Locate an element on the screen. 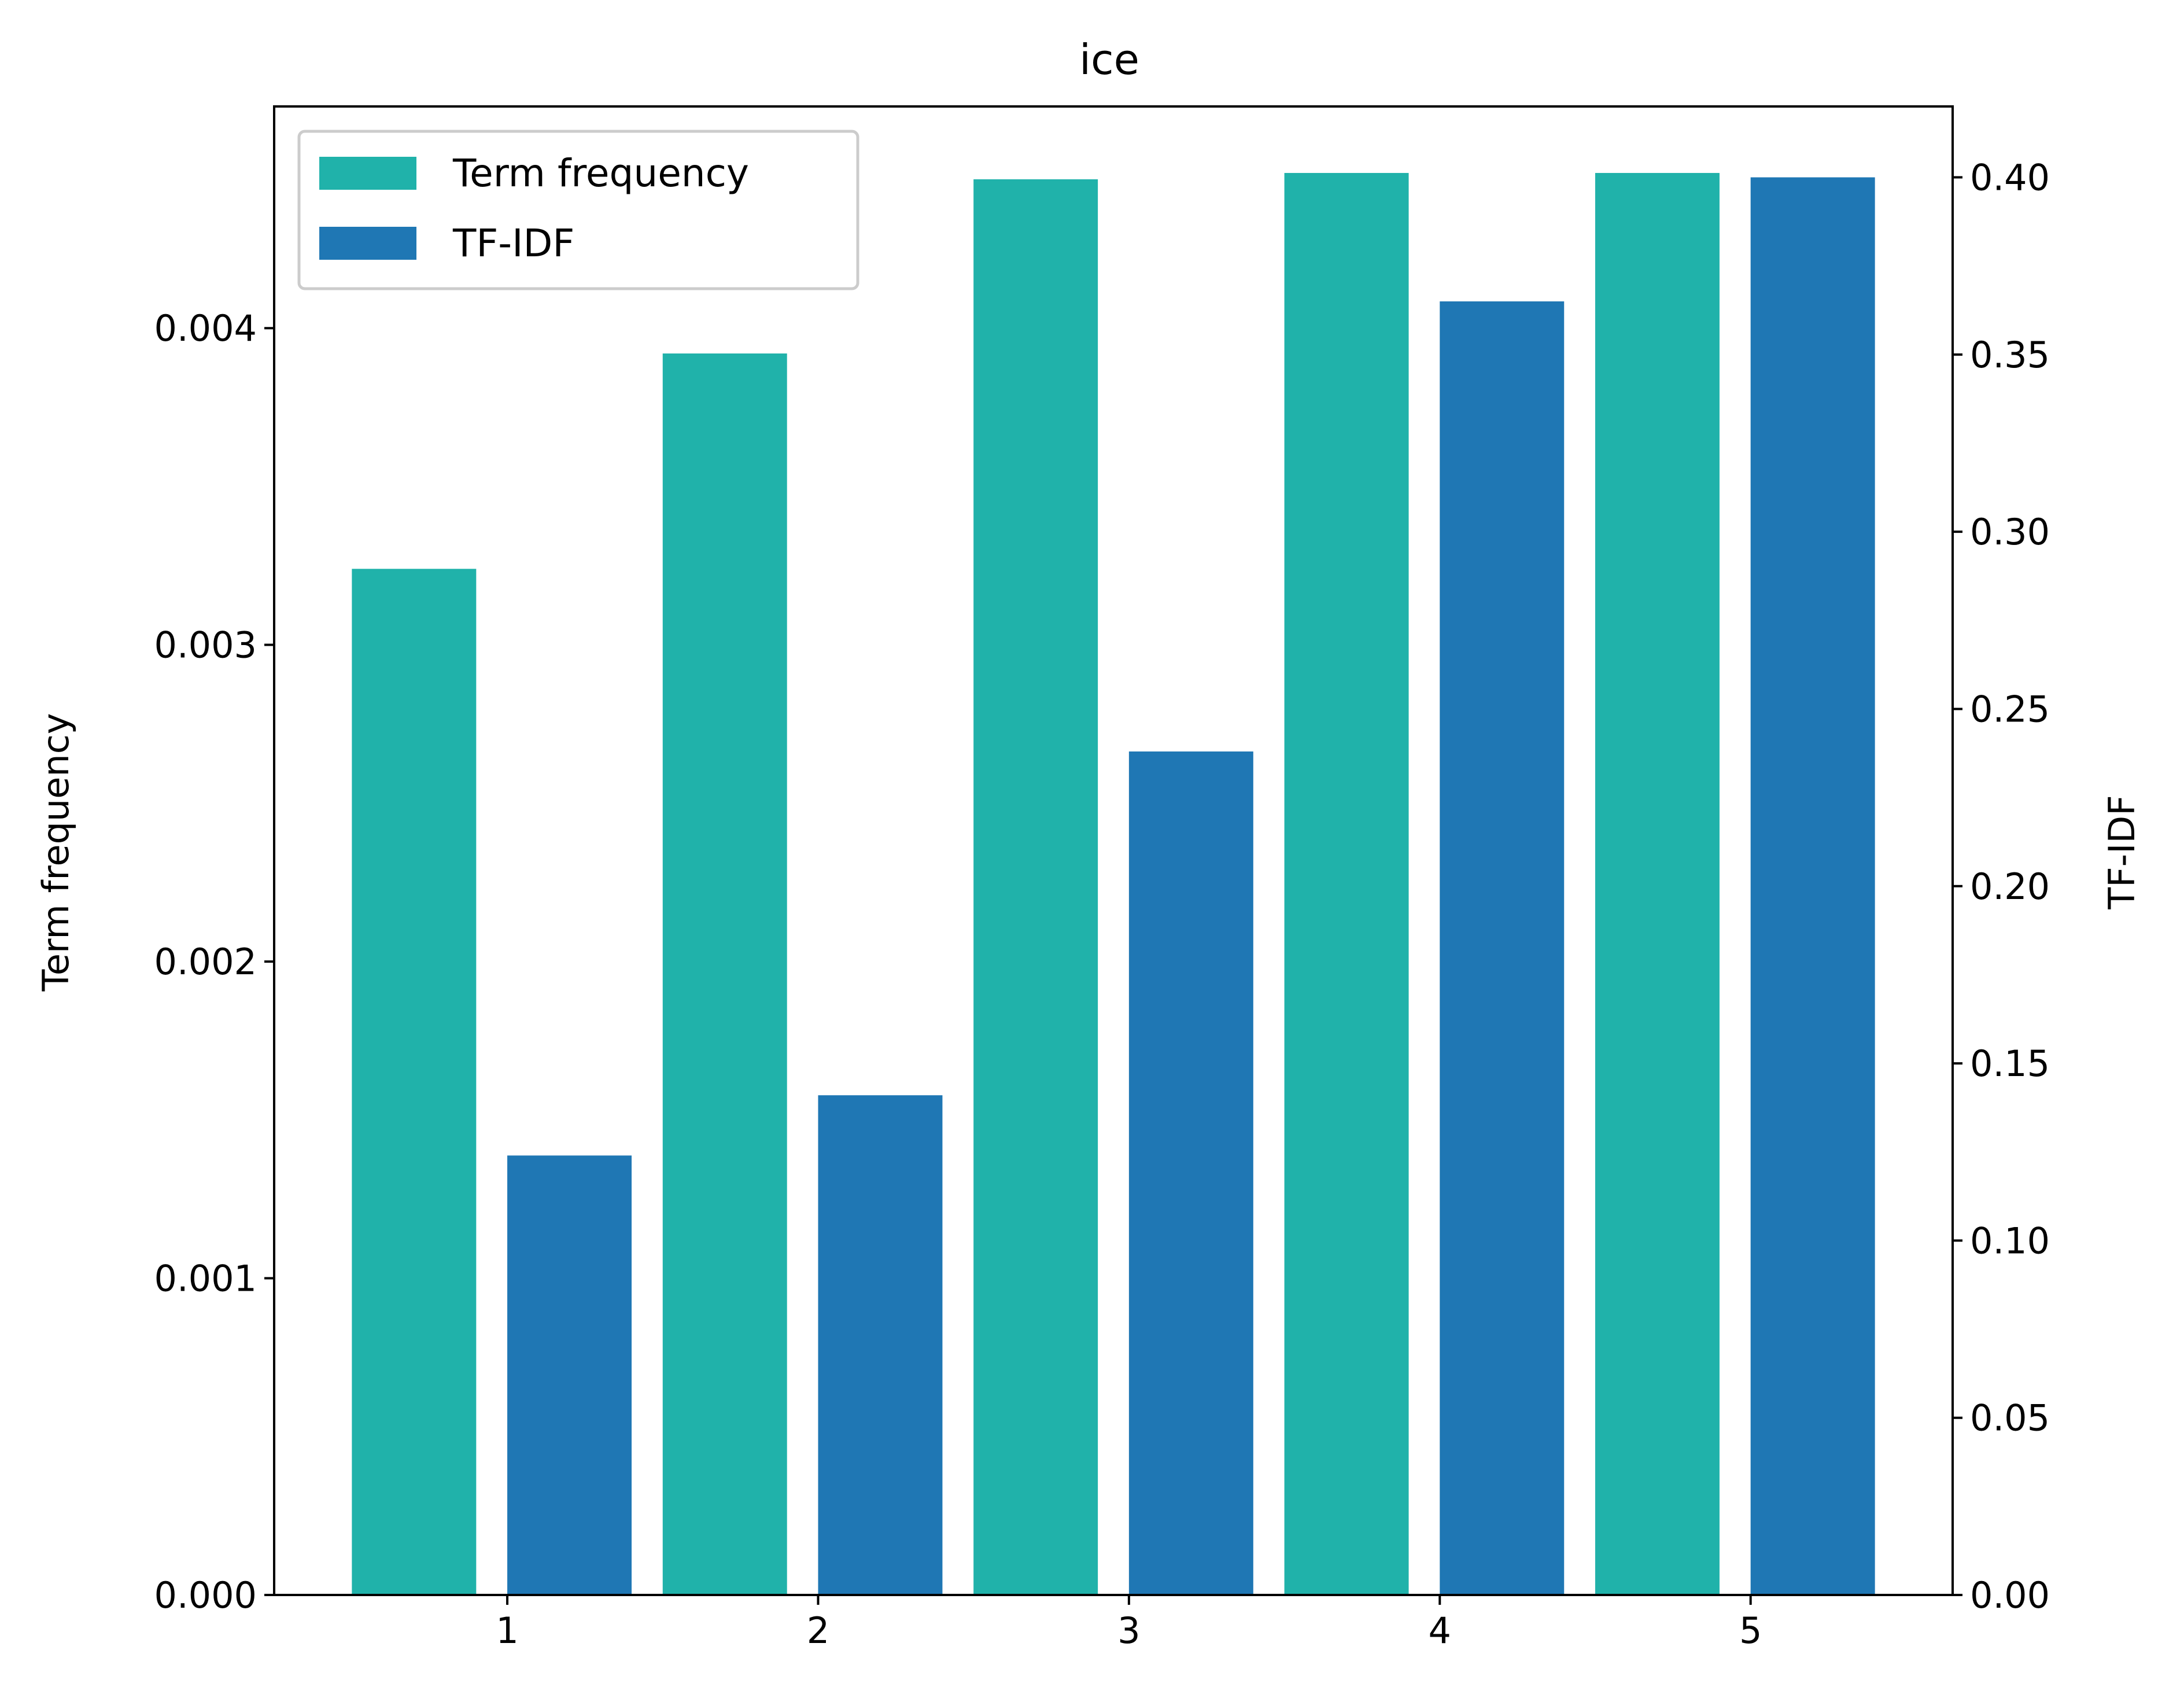 The width and height of the screenshot is (2184, 1702). chart-title: ice is located at coordinates (1109, 59).